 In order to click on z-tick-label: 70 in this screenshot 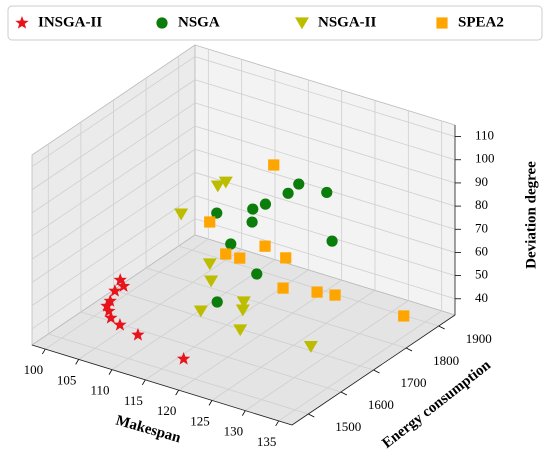, I will do `click(481, 227)`.